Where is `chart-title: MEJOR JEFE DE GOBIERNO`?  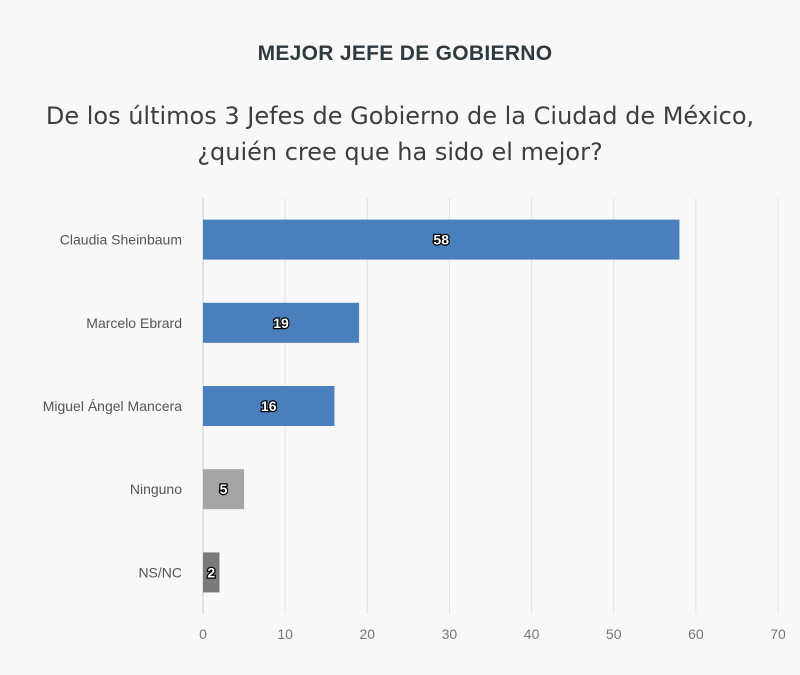
chart-title: MEJOR JEFE DE GOBIERNO is located at coordinates (405, 53).